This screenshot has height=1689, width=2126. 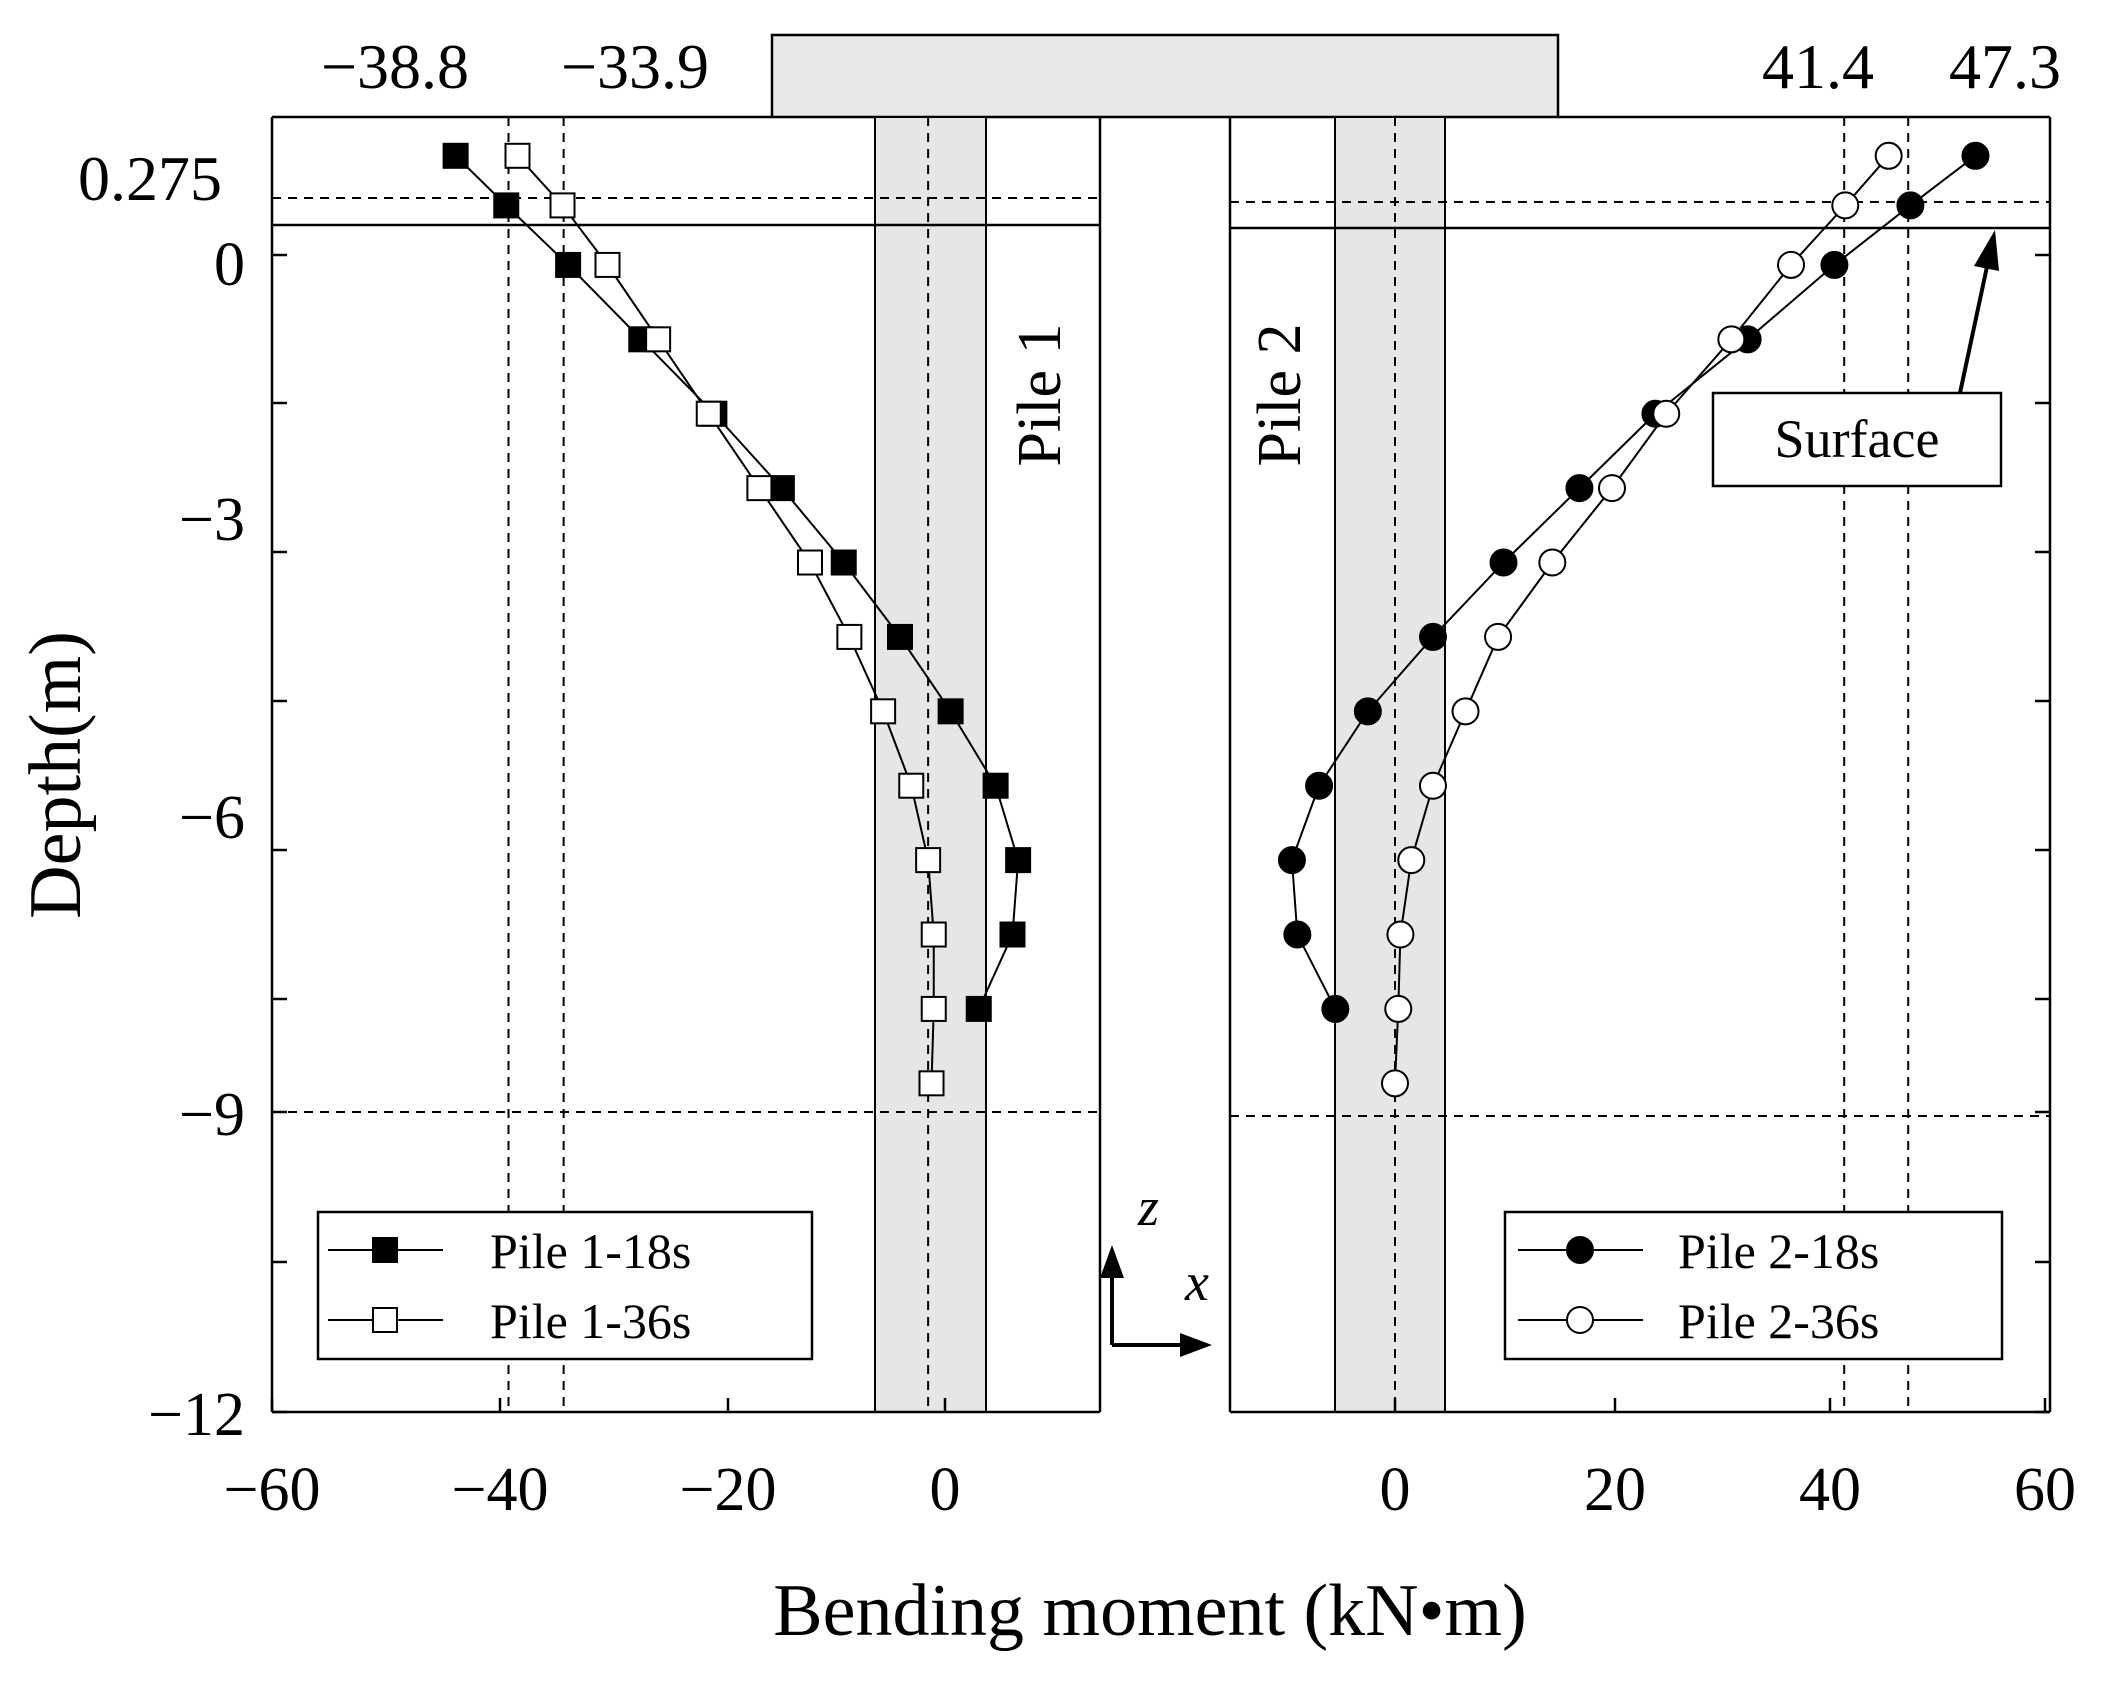 I want to click on y-tick-label: −3, so click(x=212, y=520).